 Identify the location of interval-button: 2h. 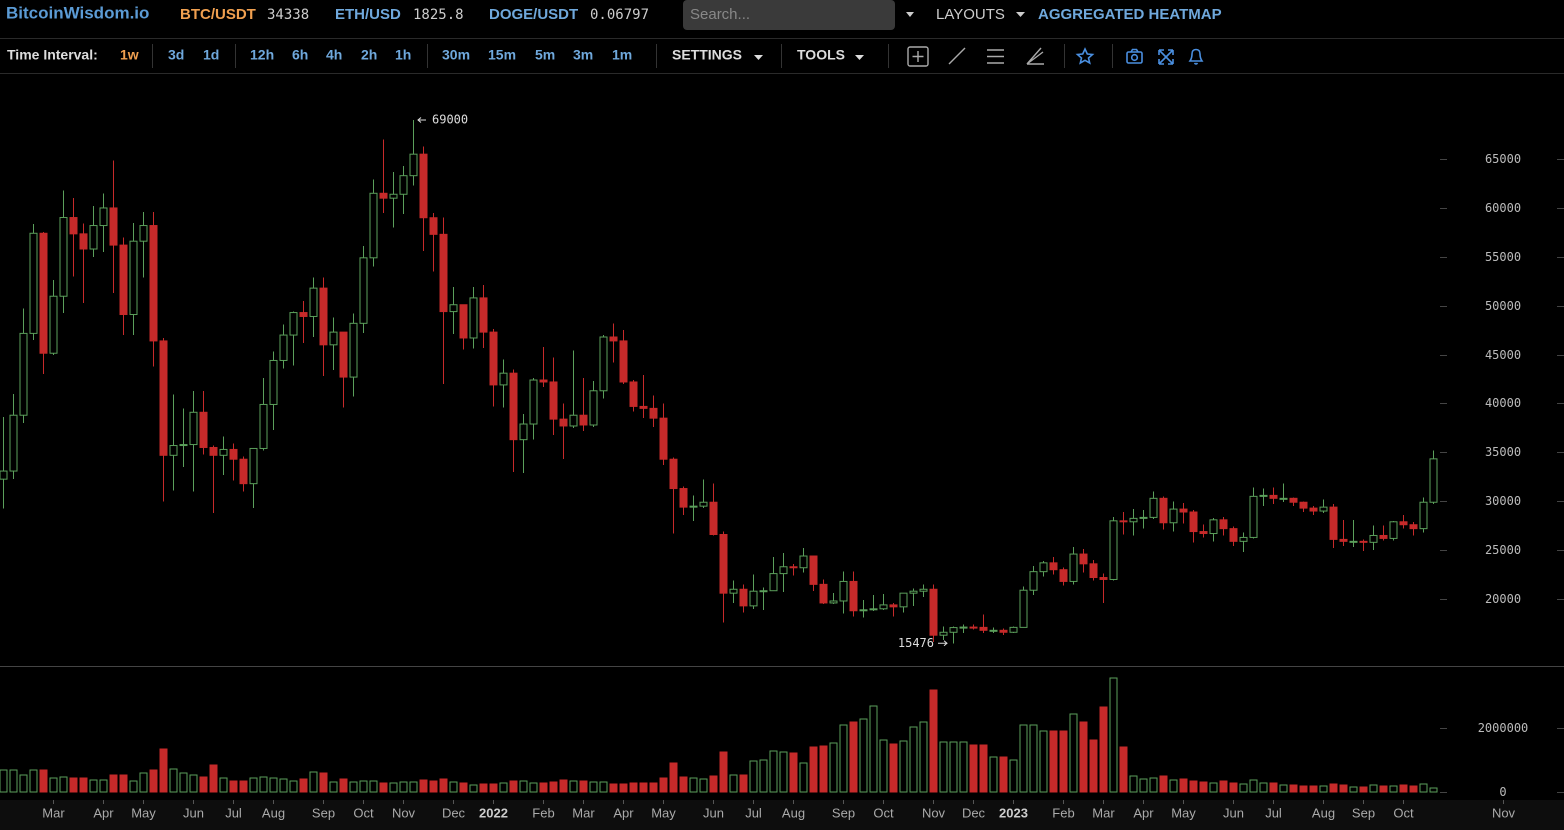
(369, 55).